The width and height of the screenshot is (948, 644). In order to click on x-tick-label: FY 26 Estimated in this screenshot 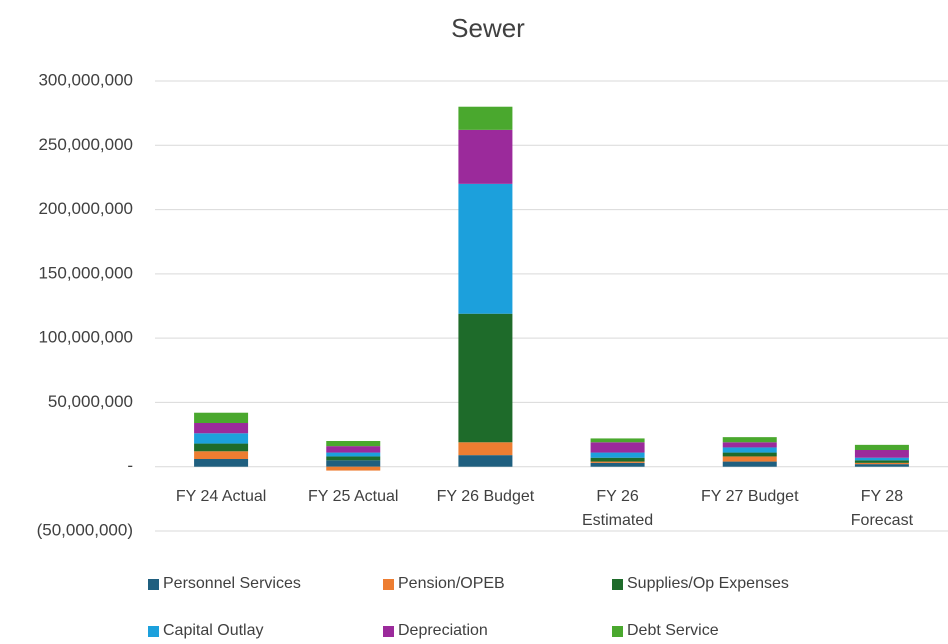, I will do `click(618, 508)`.